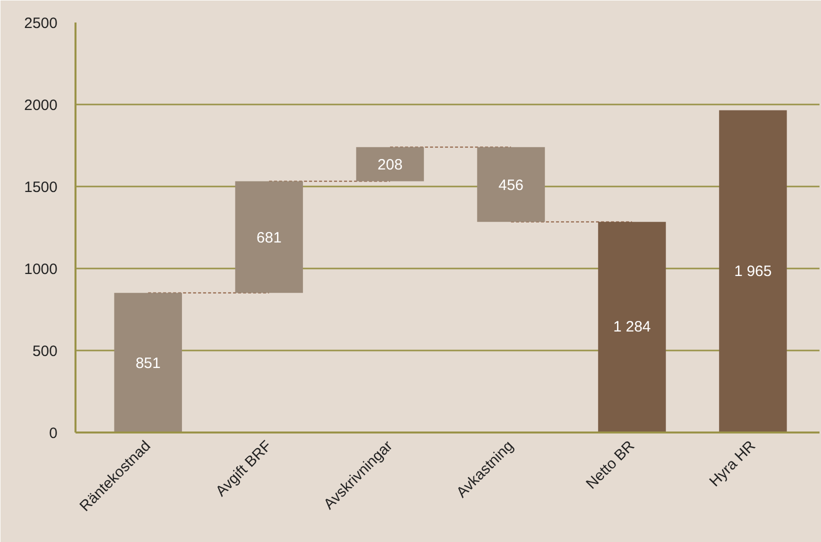  Describe the element at coordinates (41, 23) in the screenshot. I see `y-tick-label: 2500` at that location.